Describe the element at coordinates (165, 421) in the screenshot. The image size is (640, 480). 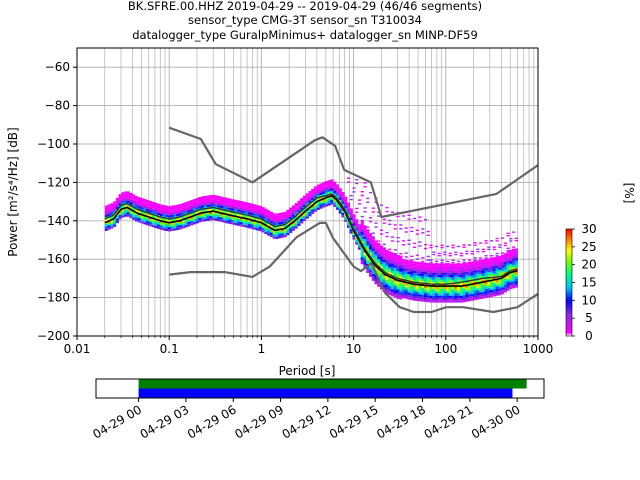
I see `timeline-tick-label: 04-29 03` at that location.